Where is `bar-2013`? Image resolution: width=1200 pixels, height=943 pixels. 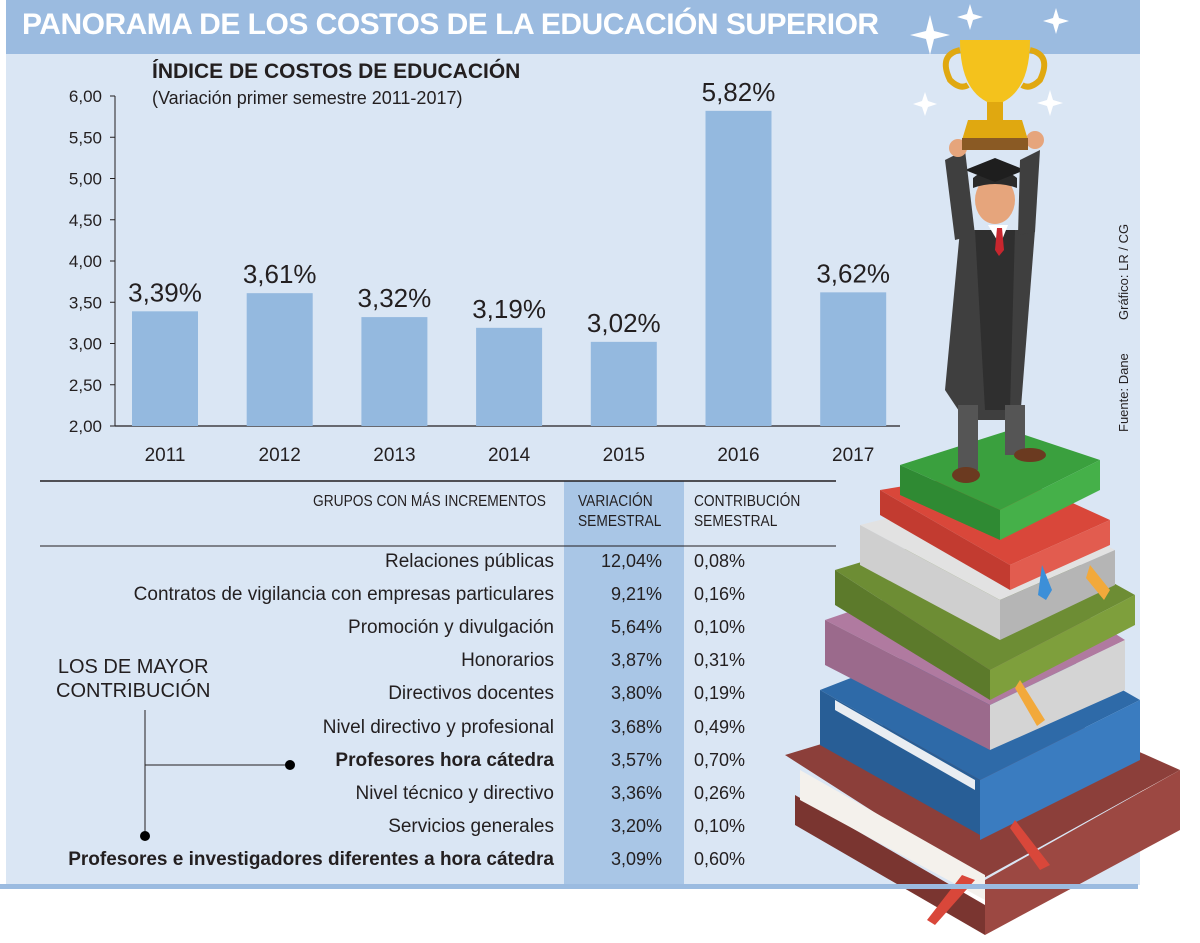 bar-2013 is located at coordinates (394, 371).